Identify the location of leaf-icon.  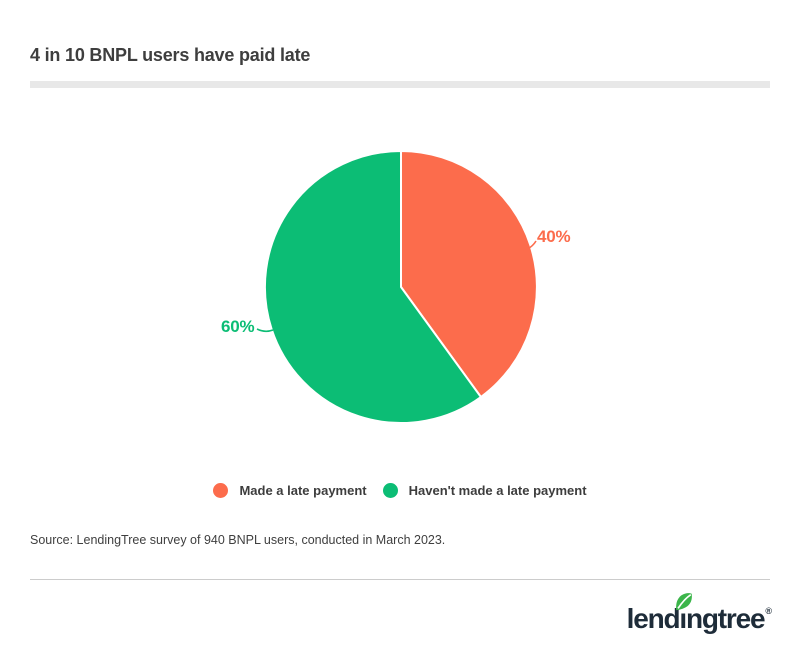
(684, 602).